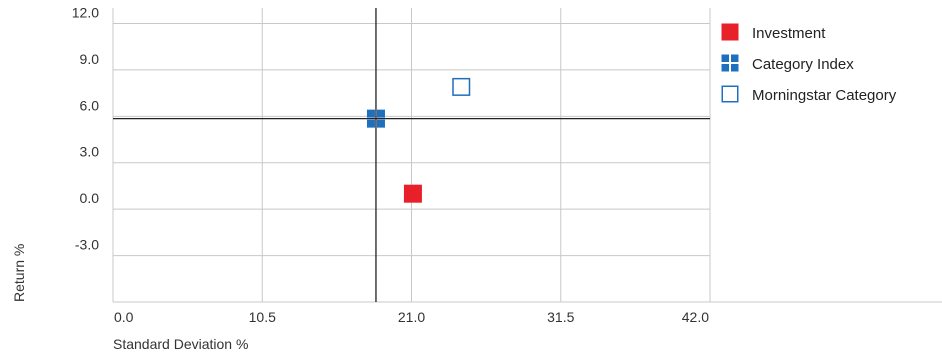 The width and height of the screenshot is (942, 354). What do you see at coordinates (124, 317) in the screenshot?
I see `x-tick-label: 0.0` at bounding box center [124, 317].